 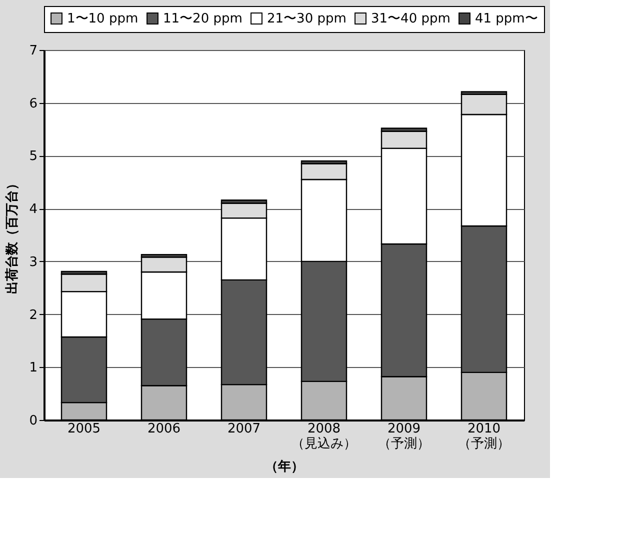 I want to click on y-tick-label: 2, so click(x=33, y=315).